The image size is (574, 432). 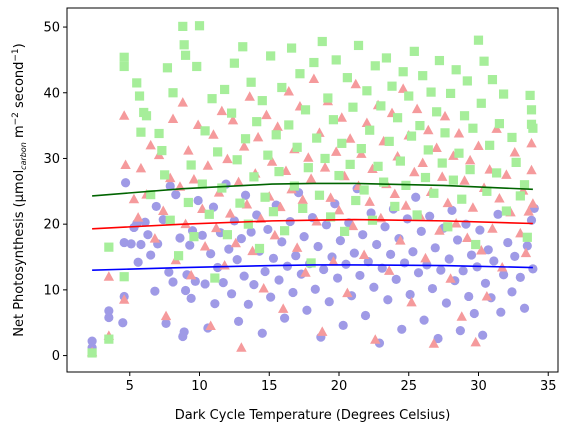 What do you see at coordinates (199, 386) in the screenshot?
I see `x-tick-label: 10` at bounding box center [199, 386].